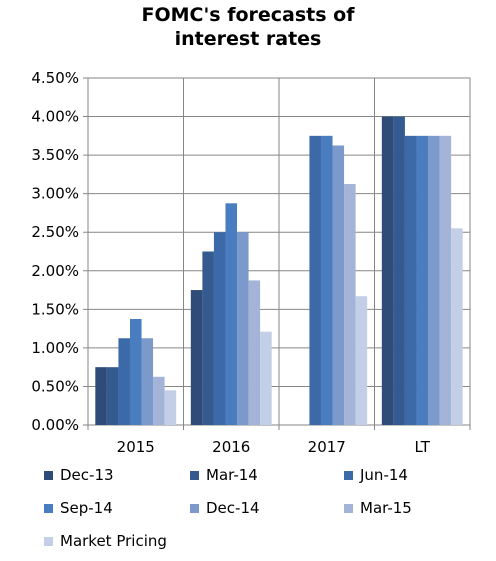 The height and width of the screenshot is (561, 496). What do you see at coordinates (55, 194) in the screenshot?
I see `y-tick-label: 3.00%` at bounding box center [55, 194].